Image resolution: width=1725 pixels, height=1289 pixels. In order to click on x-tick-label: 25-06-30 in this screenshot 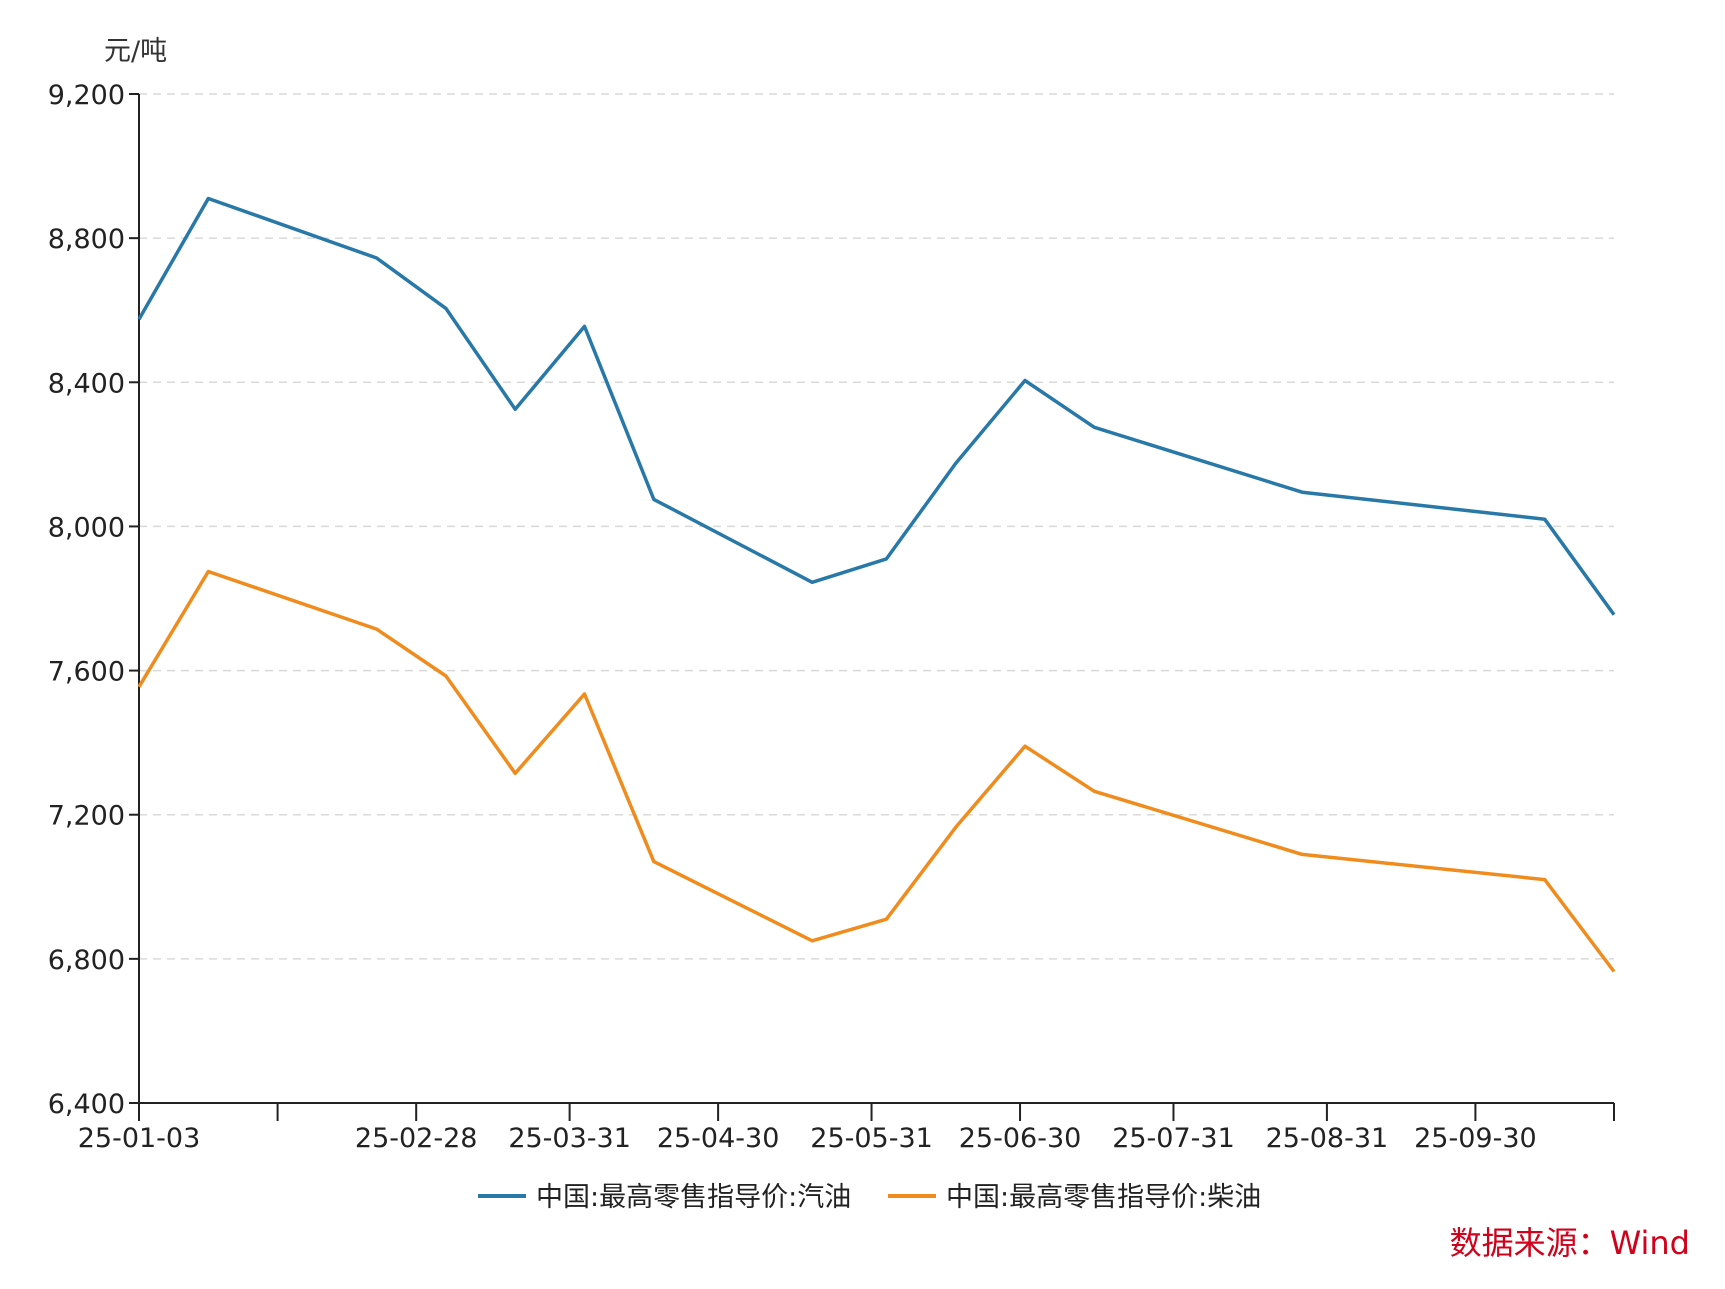, I will do `click(1020, 1138)`.